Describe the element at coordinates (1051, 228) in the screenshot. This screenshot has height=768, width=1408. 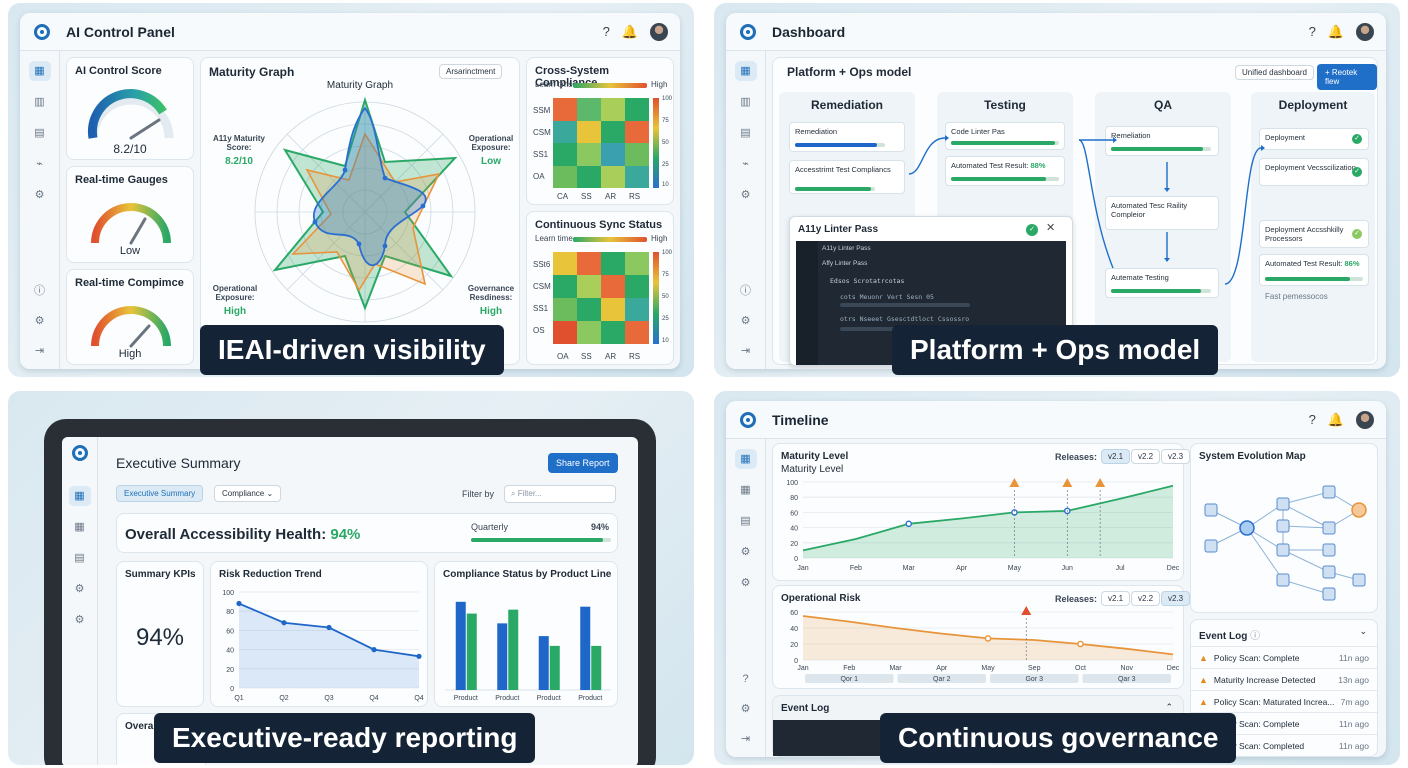
I see `close-icon: ✕` at that location.